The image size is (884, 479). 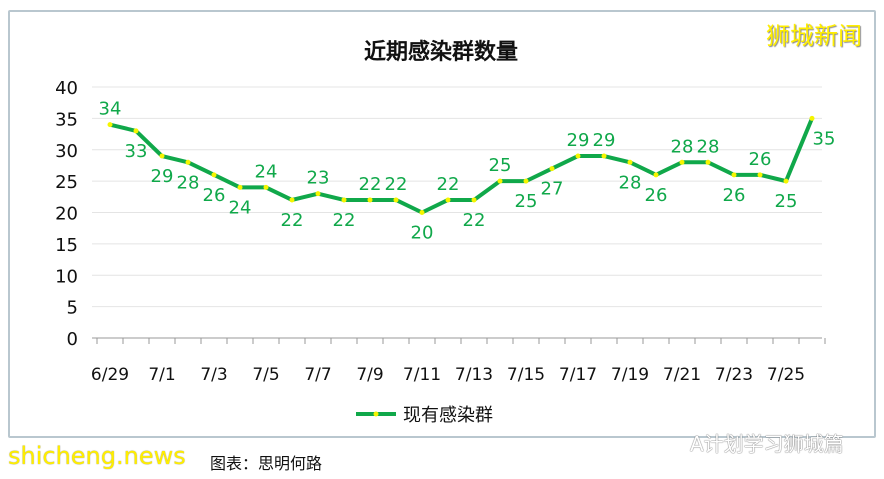 What do you see at coordinates (72, 339) in the screenshot?
I see `y-tick-label: 0` at bounding box center [72, 339].